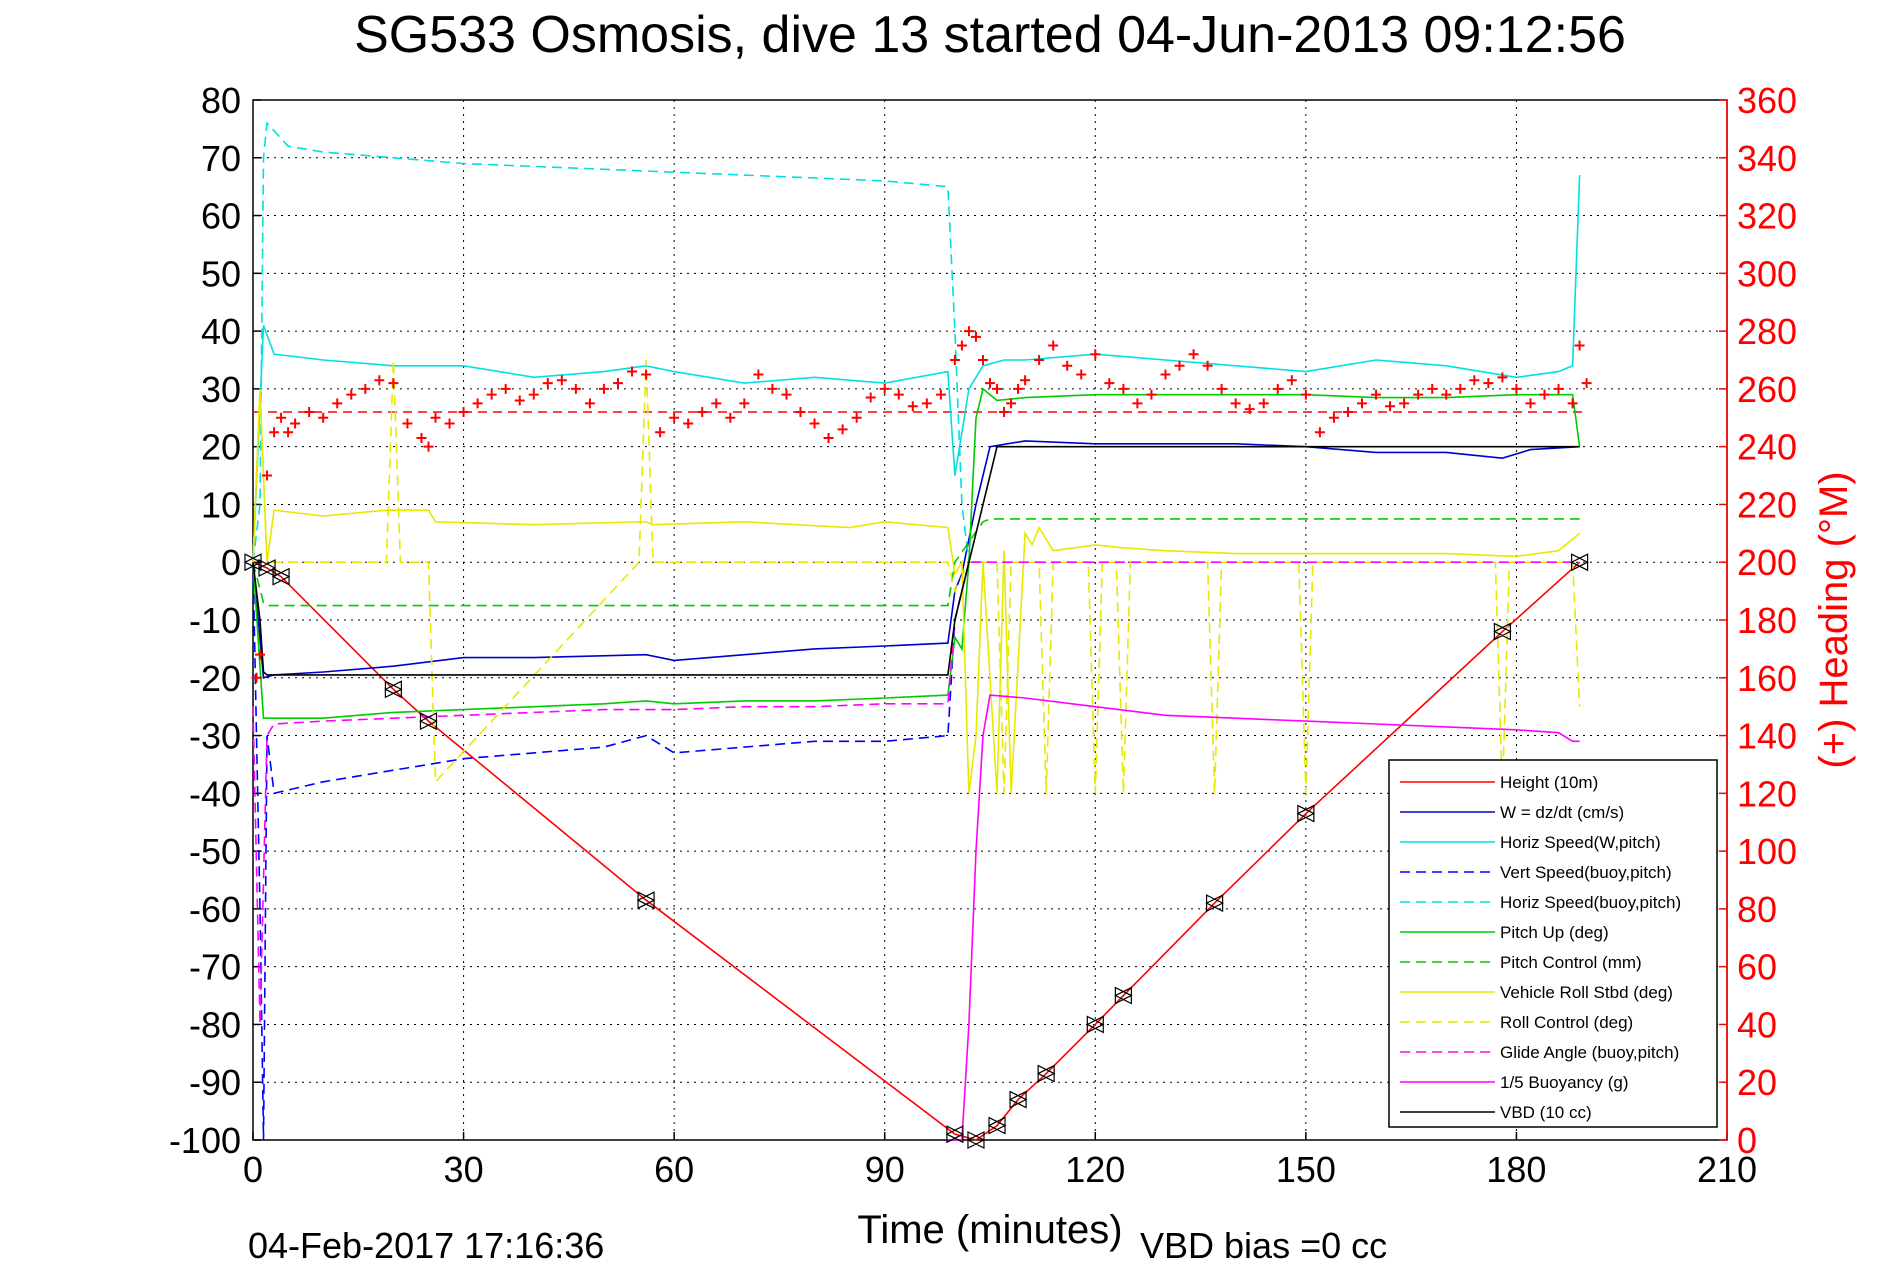 Image resolution: width=1891 pixels, height=1267 pixels. Describe the element at coordinates (1095, 1169) in the screenshot. I see `x-tick-label: 120` at that location.